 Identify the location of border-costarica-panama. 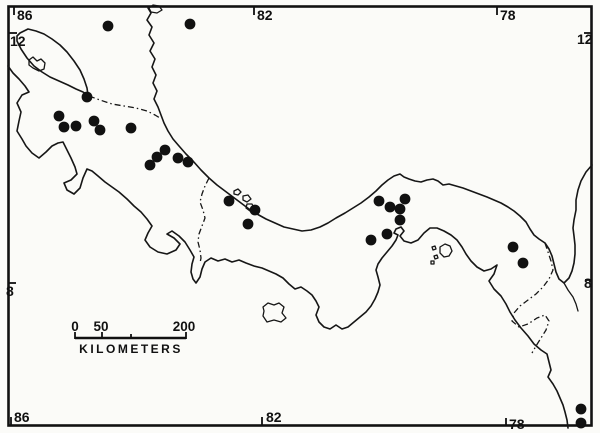
(203, 220).